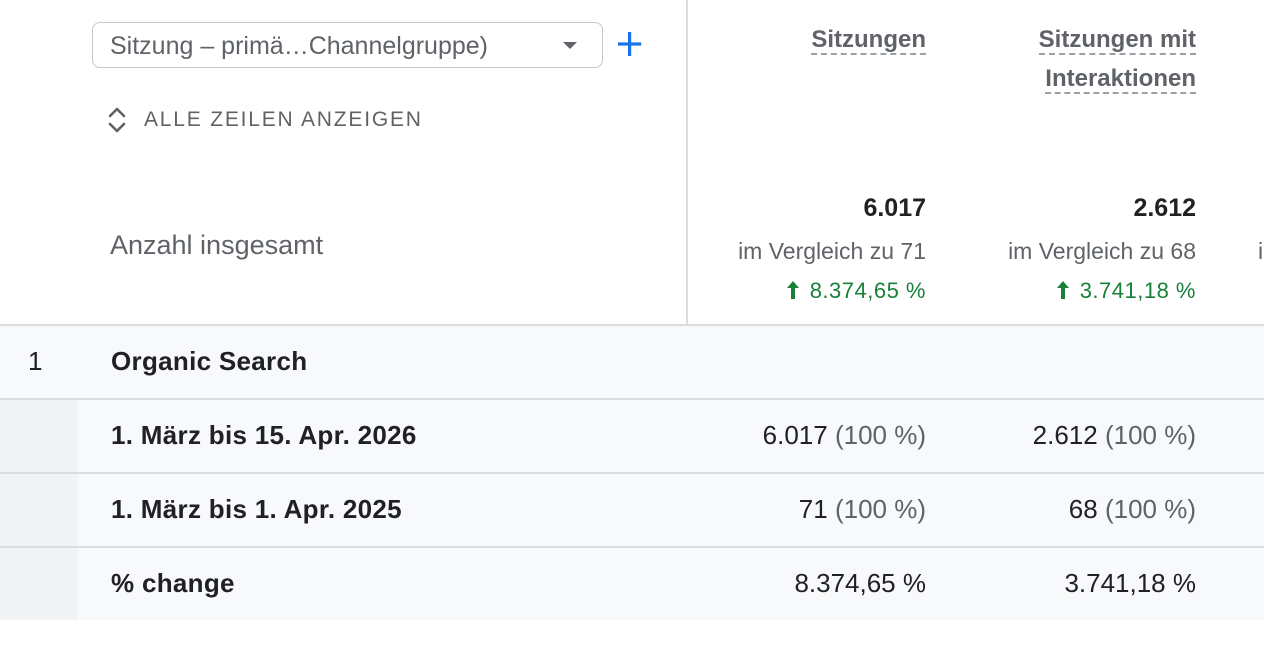  What do you see at coordinates (862, 509) in the screenshot?
I see `cell-sessions: 71 (100 %)` at bounding box center [862, 509].